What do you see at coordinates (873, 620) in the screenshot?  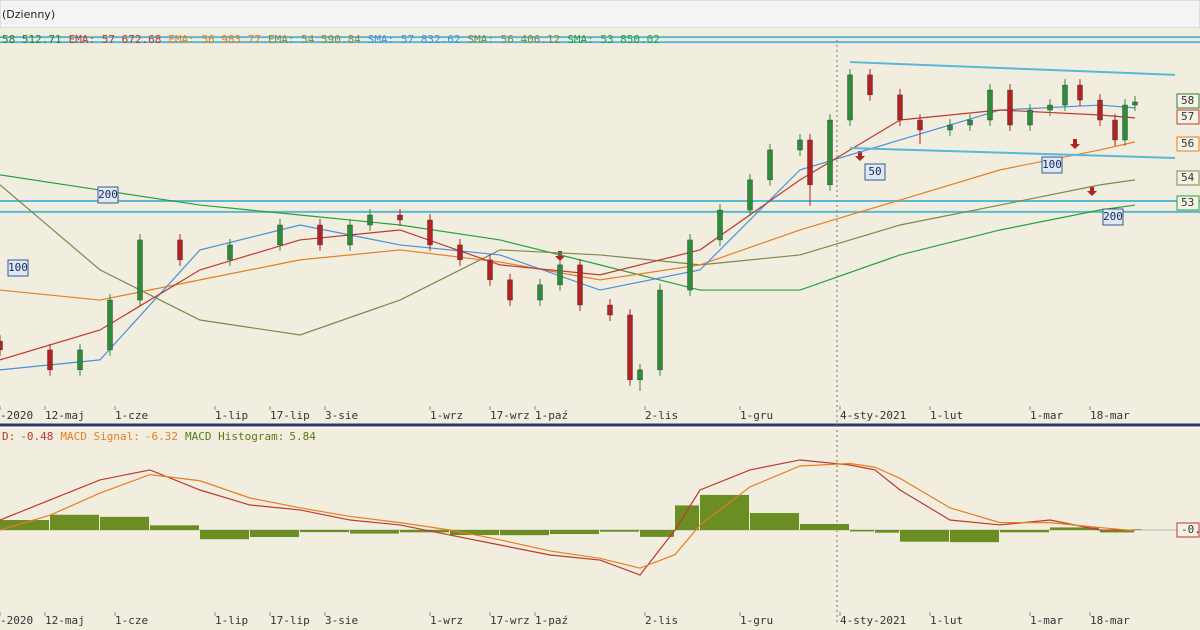 I see `x-tick-label: 4-sty-2021` at bounding box center [873, 620].